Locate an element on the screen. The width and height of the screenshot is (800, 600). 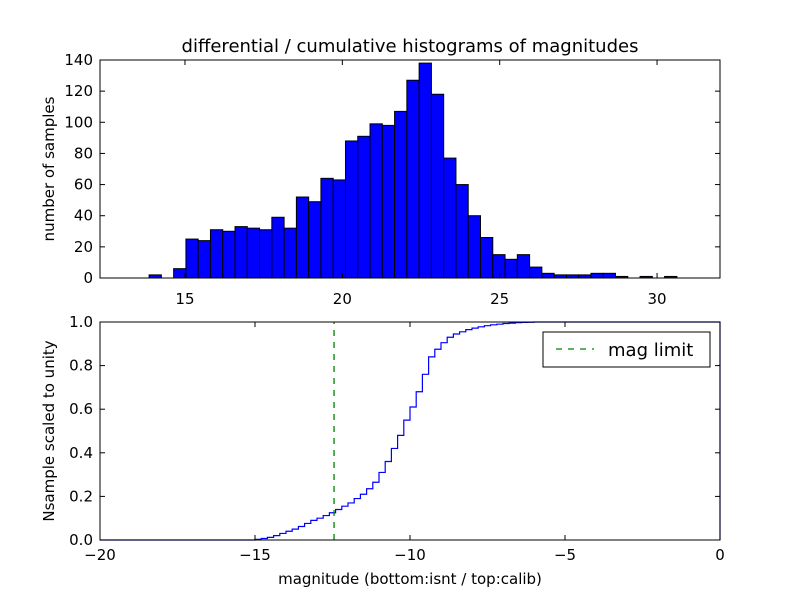
histogram-x-tick-label: 30 is located at coordinates (657, 299).